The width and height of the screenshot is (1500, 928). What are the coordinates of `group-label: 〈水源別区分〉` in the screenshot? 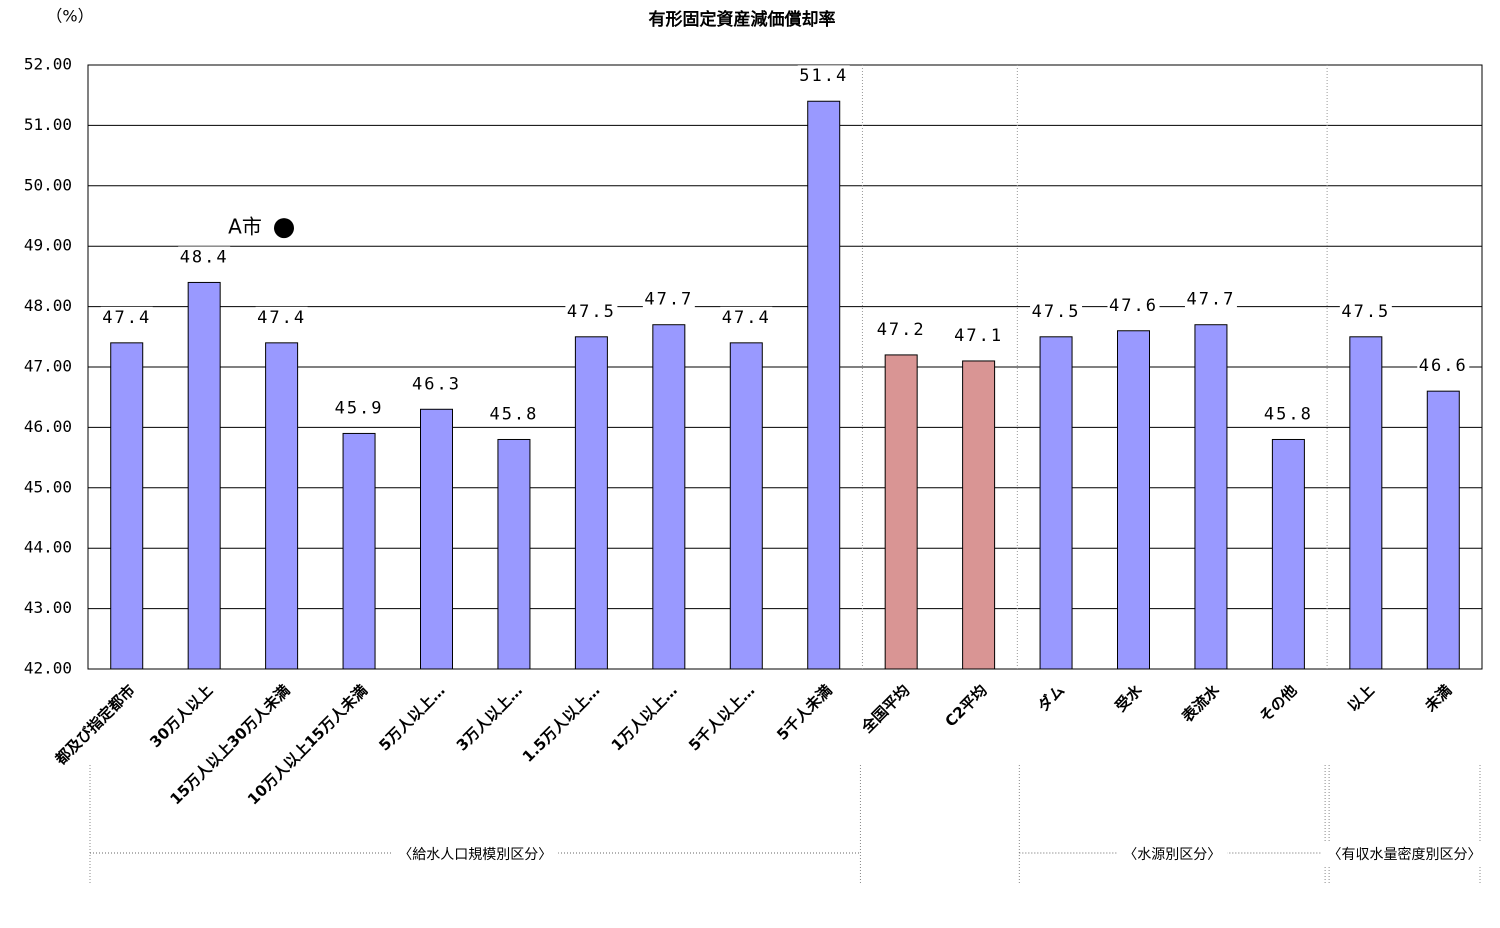 It's located at (1172, 855).